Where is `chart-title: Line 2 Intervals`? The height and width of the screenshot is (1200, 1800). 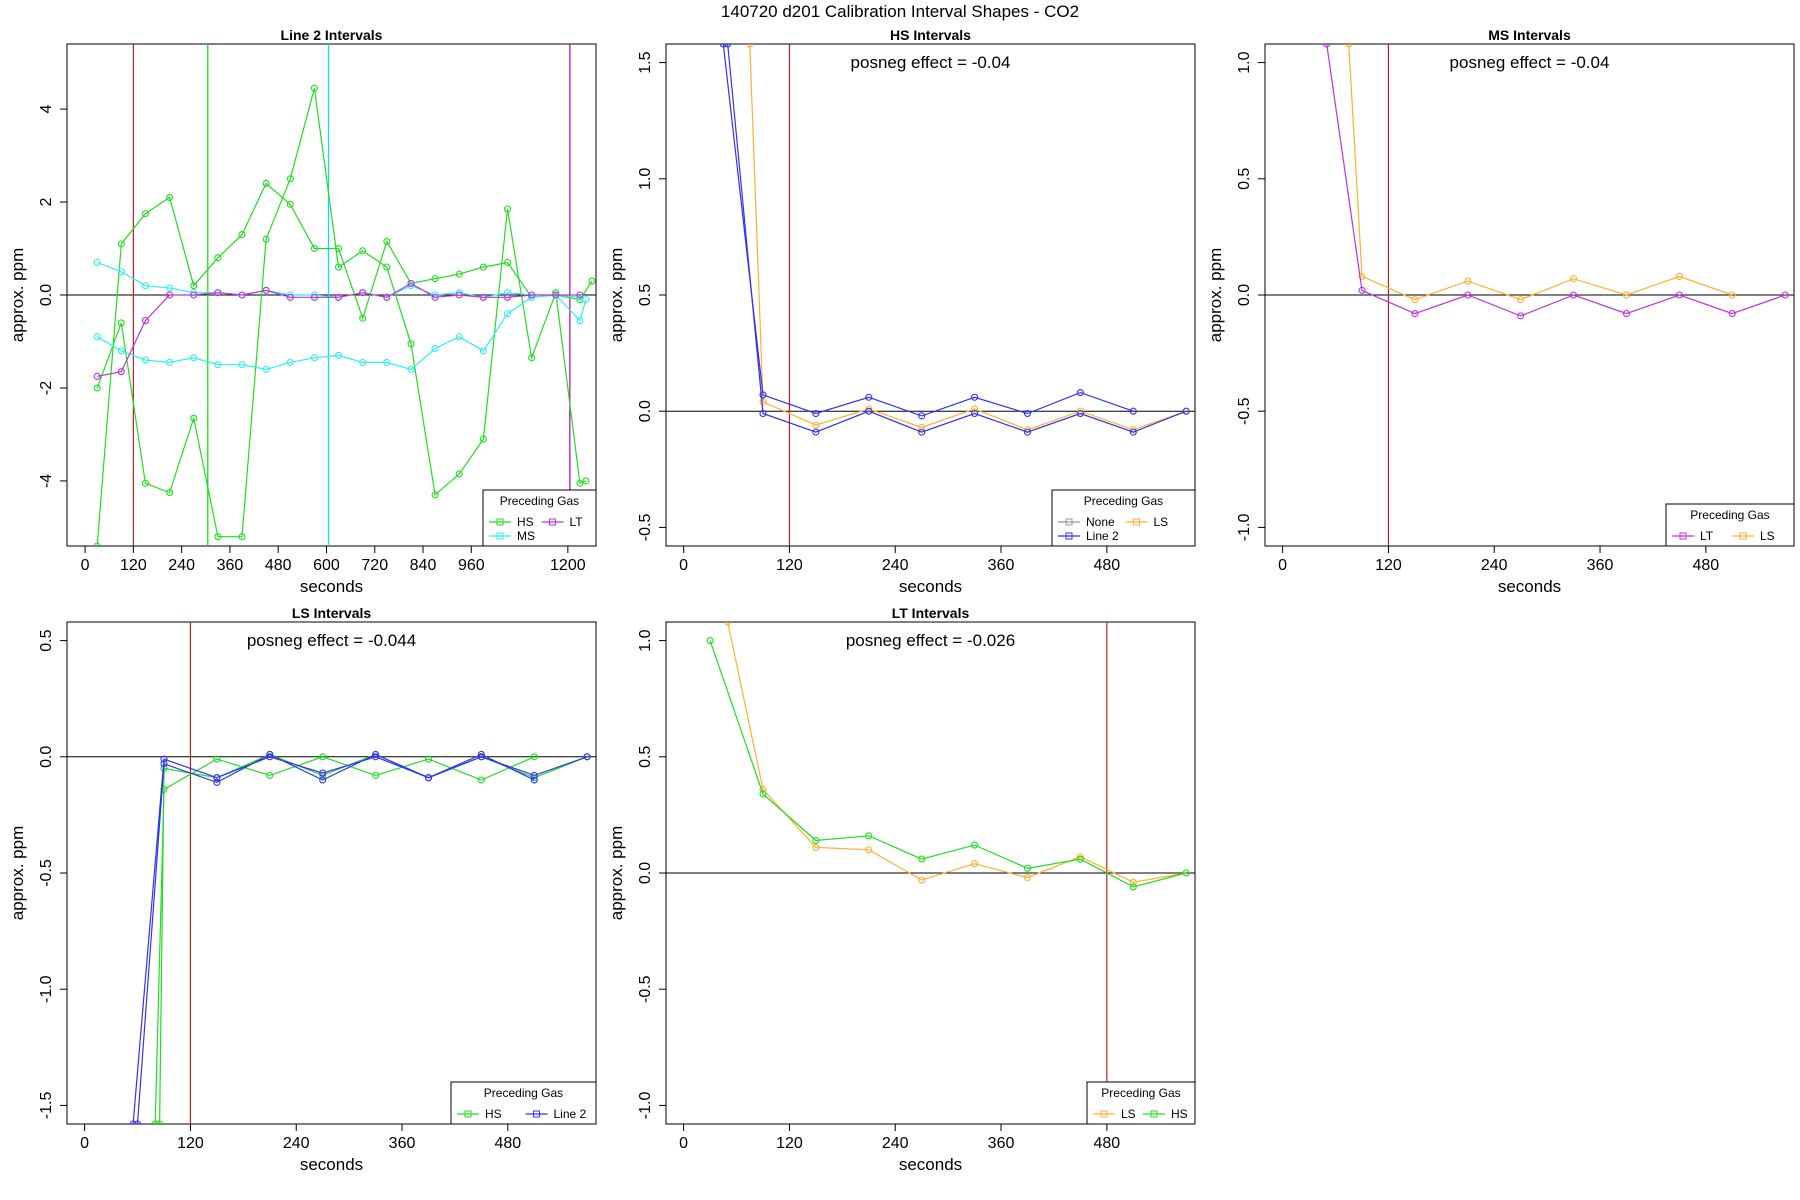 chart-title: Line 2 Intervals is located at coordinates (332, 35).